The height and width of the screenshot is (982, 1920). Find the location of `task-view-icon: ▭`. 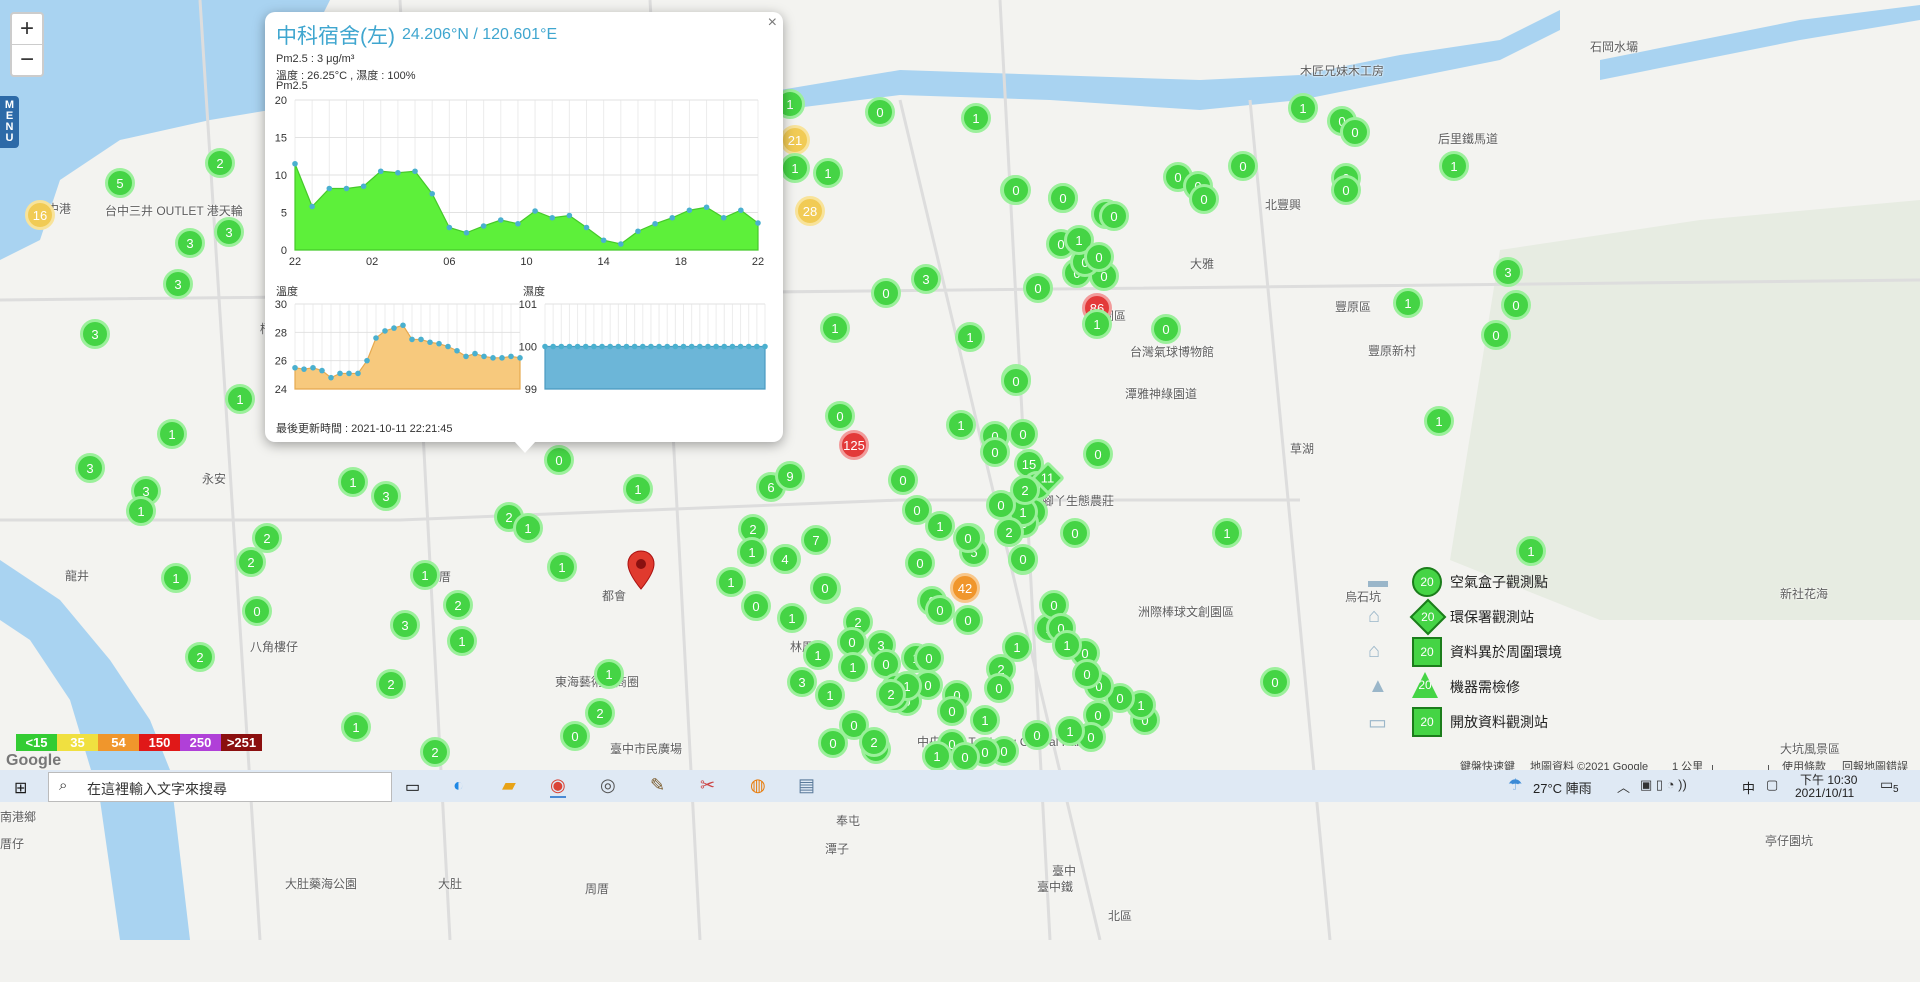

task-view-icon: ▭ is located at coordinates (413, 787).